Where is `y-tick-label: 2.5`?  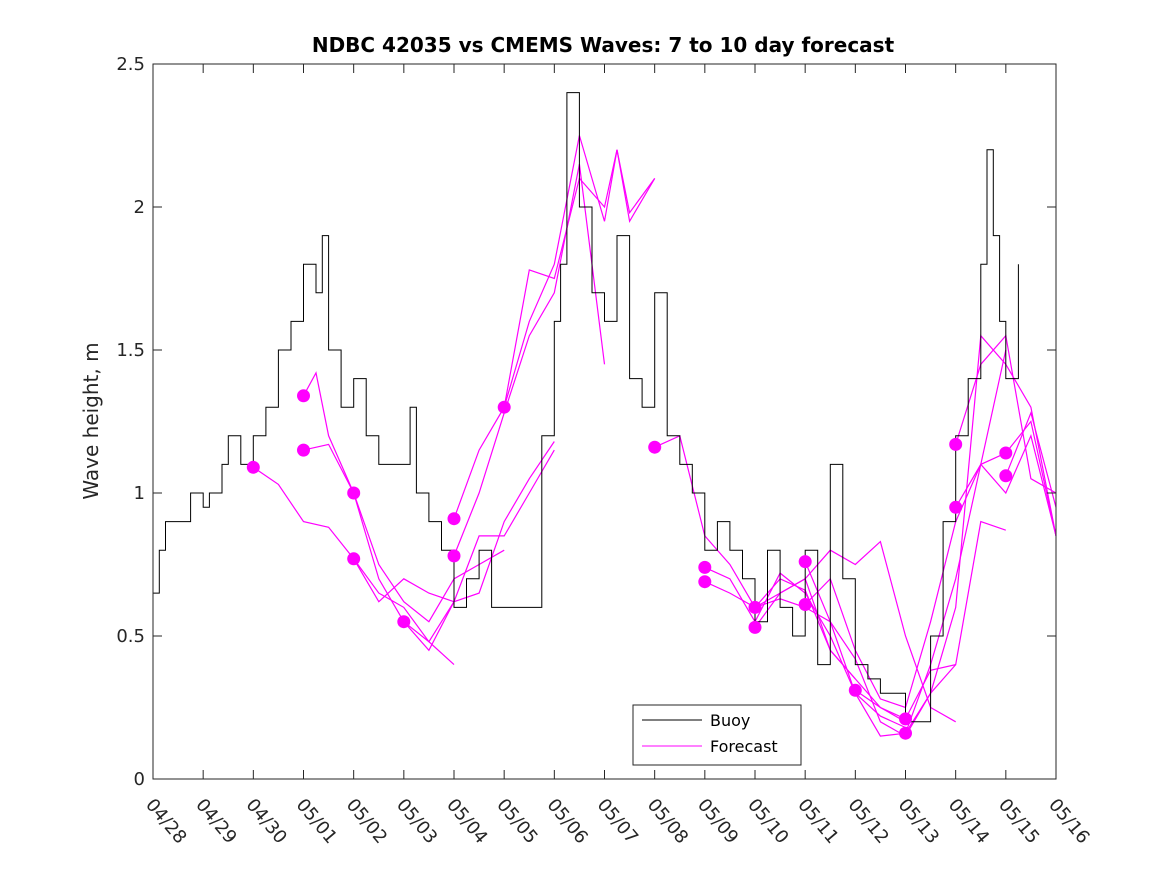 y-tick-label: 2.5 is located at coordinates (130, 64).